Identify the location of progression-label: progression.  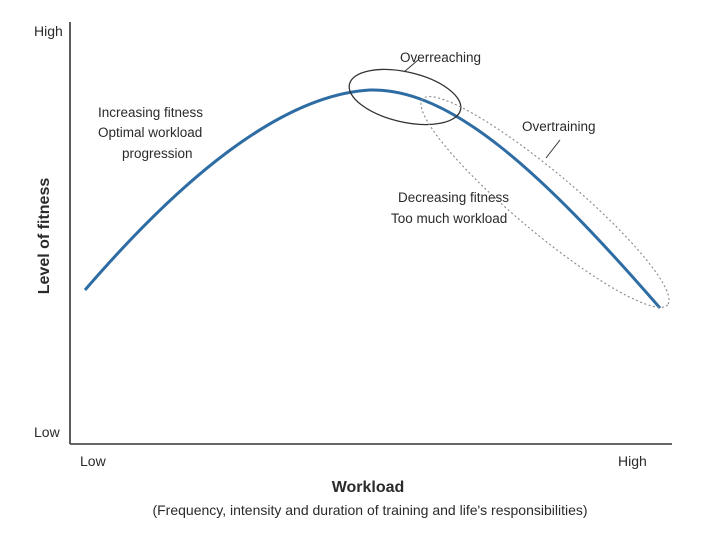
(157, 153).